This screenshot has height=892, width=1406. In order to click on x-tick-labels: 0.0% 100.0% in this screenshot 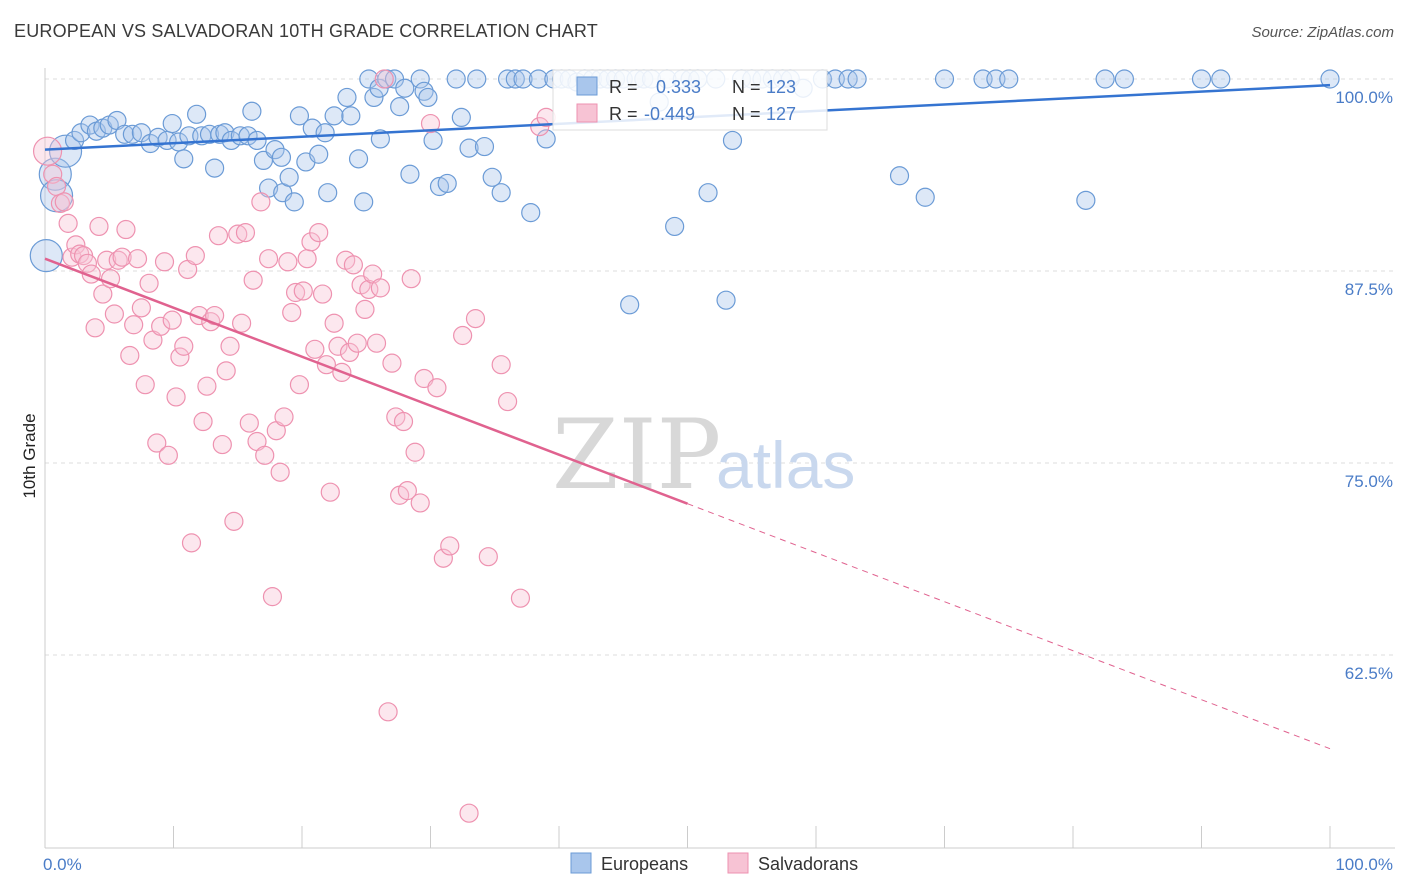, I will do `click(718, 864)`.